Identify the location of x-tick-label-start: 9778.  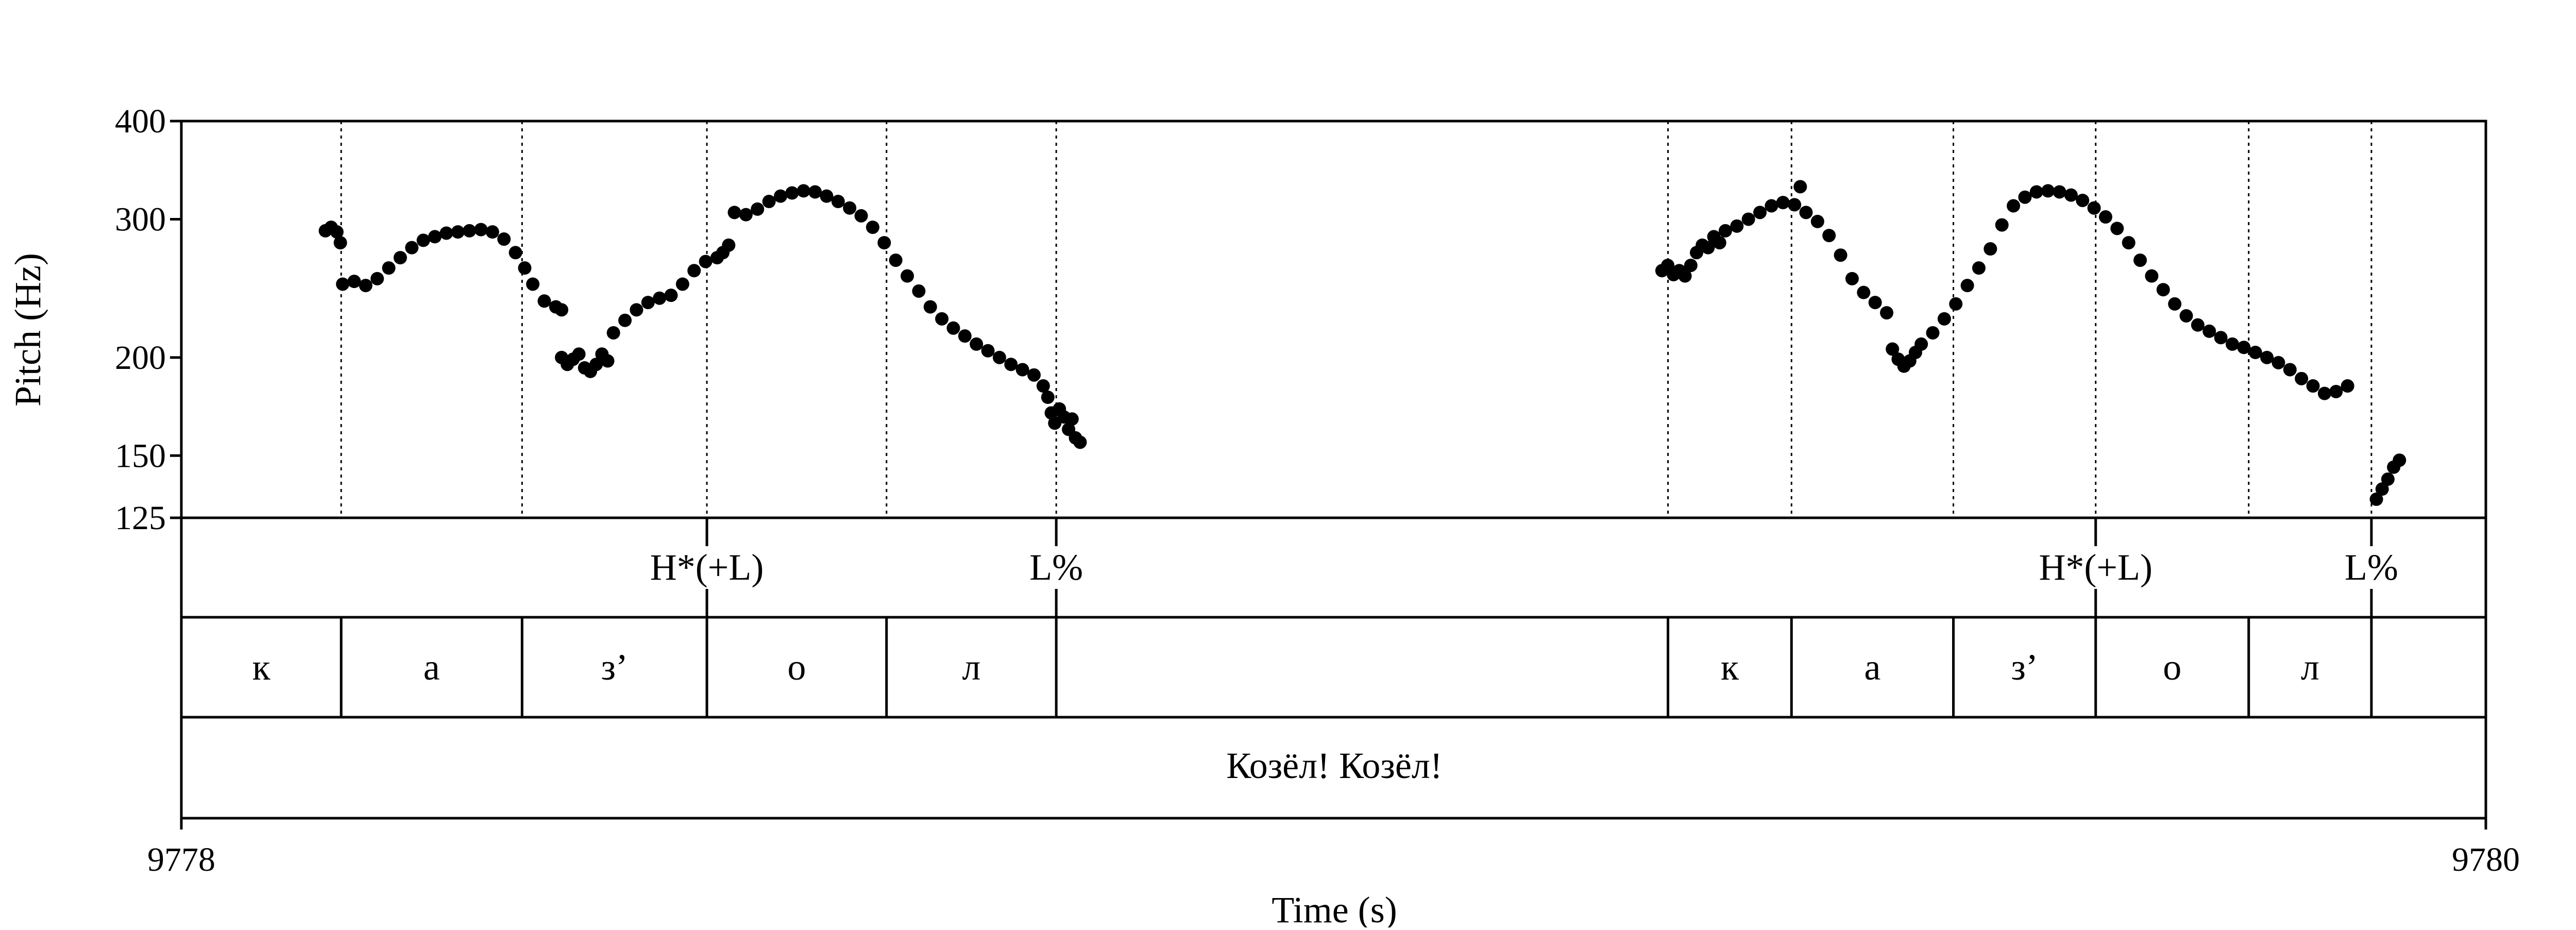
(181, 859).